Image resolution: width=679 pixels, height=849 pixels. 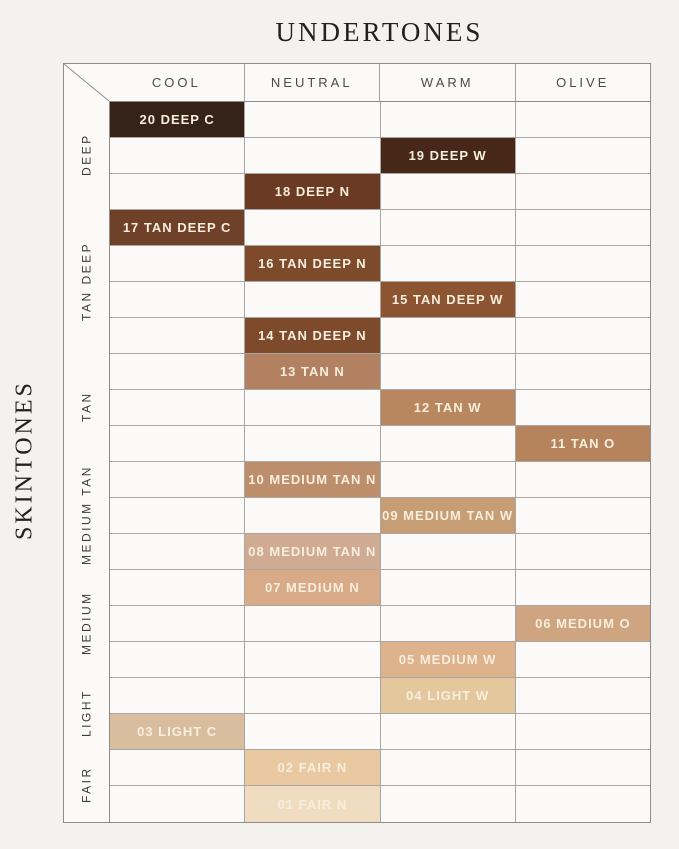 I want to click on shade-swatch-label: 01 FAIR N, so click(x=312, y=804).